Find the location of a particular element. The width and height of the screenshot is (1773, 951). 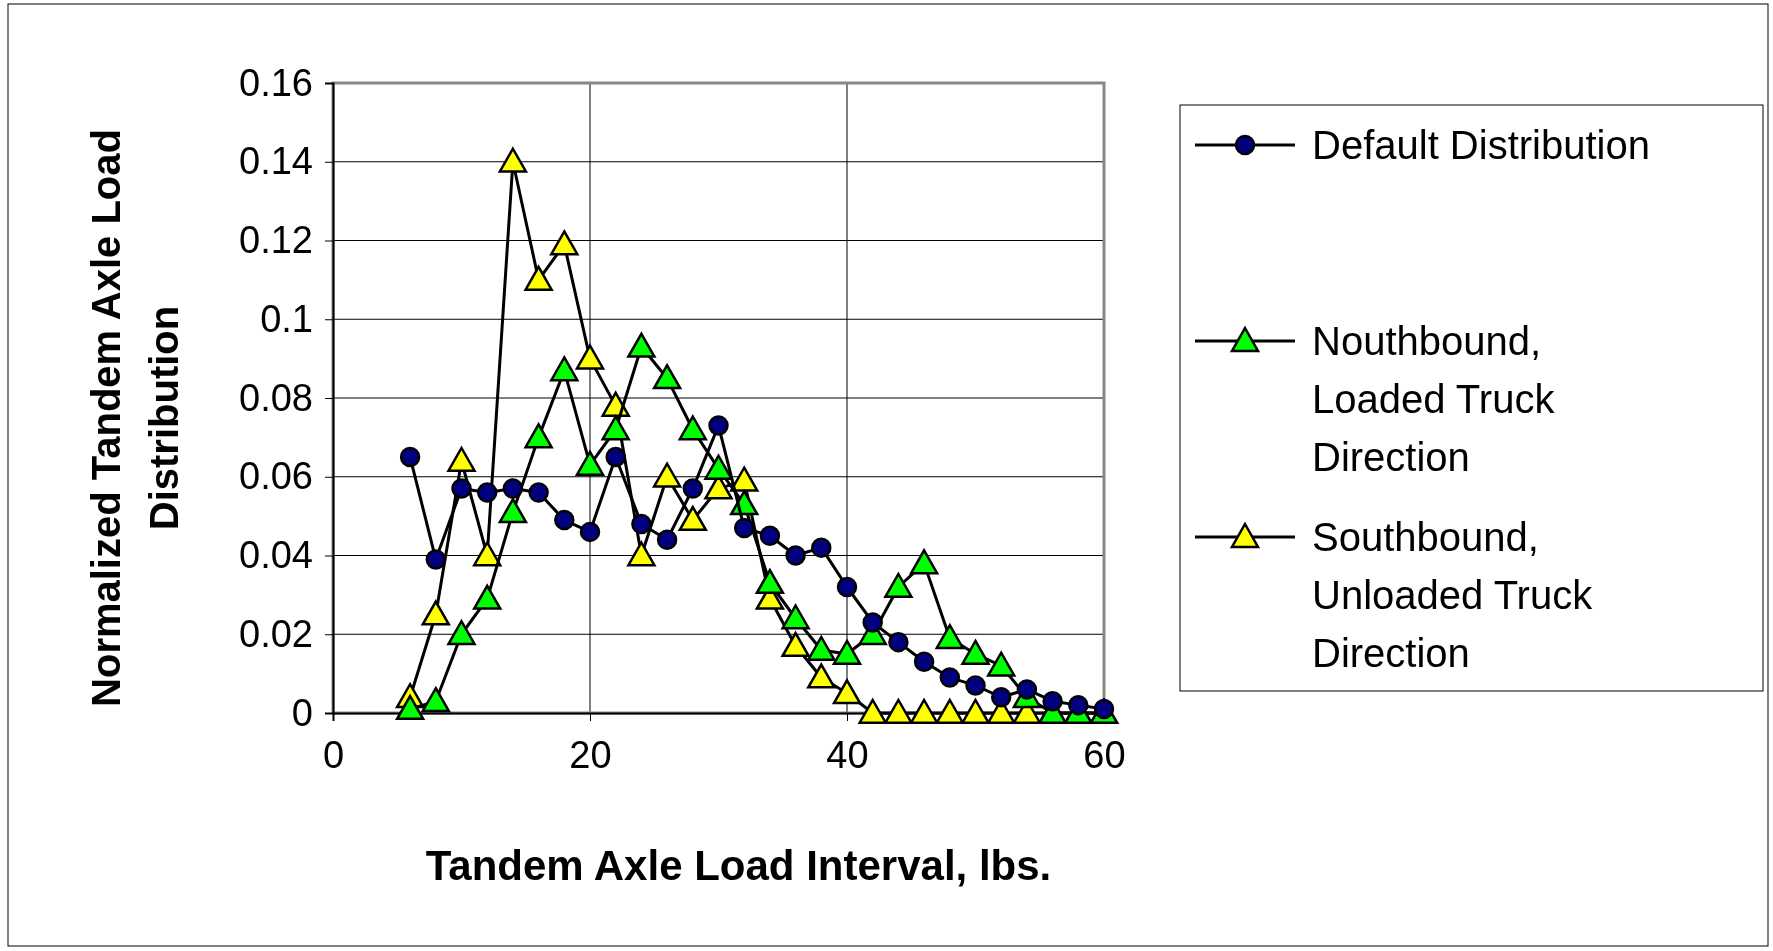

x-tick-label: 60 is located at coordinates (1104, 754).